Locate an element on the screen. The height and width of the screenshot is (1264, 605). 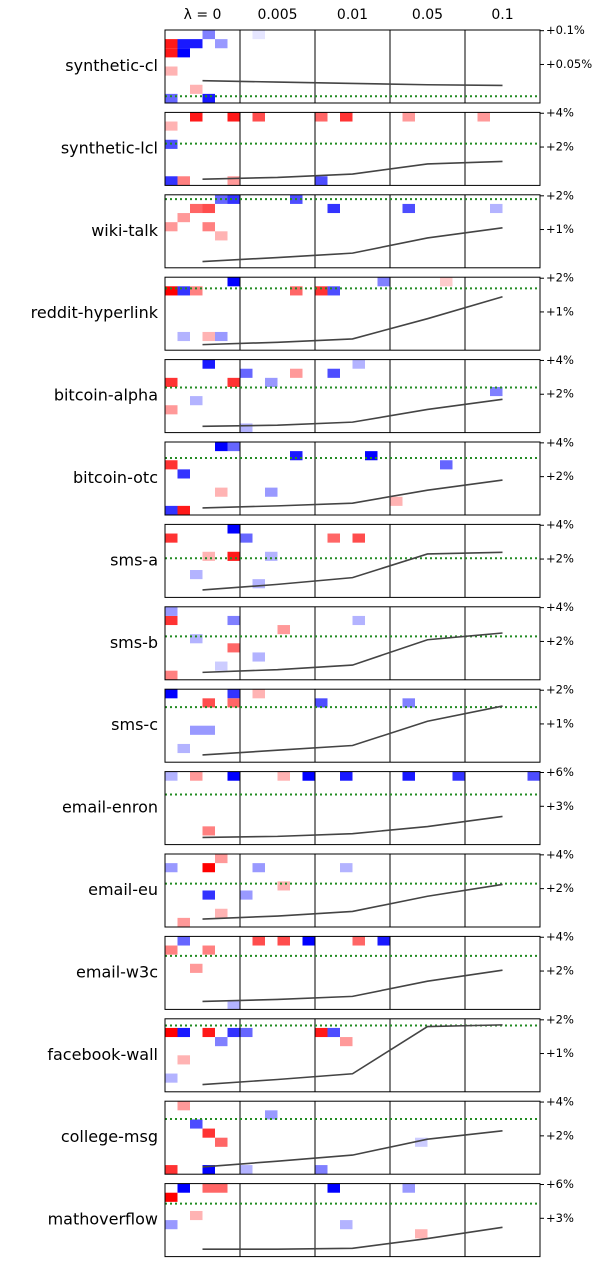
panel: +4% +2% synthetic-lcl is located at coordinates (317, 146).